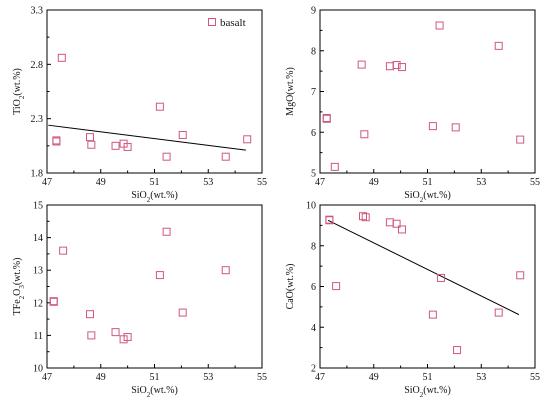 This screenshot has width=550, height=403. What do you see at coordinates (38, 336) in the screenshot?
I see `y-tick-label: 11` at bounding box center [38, 336].